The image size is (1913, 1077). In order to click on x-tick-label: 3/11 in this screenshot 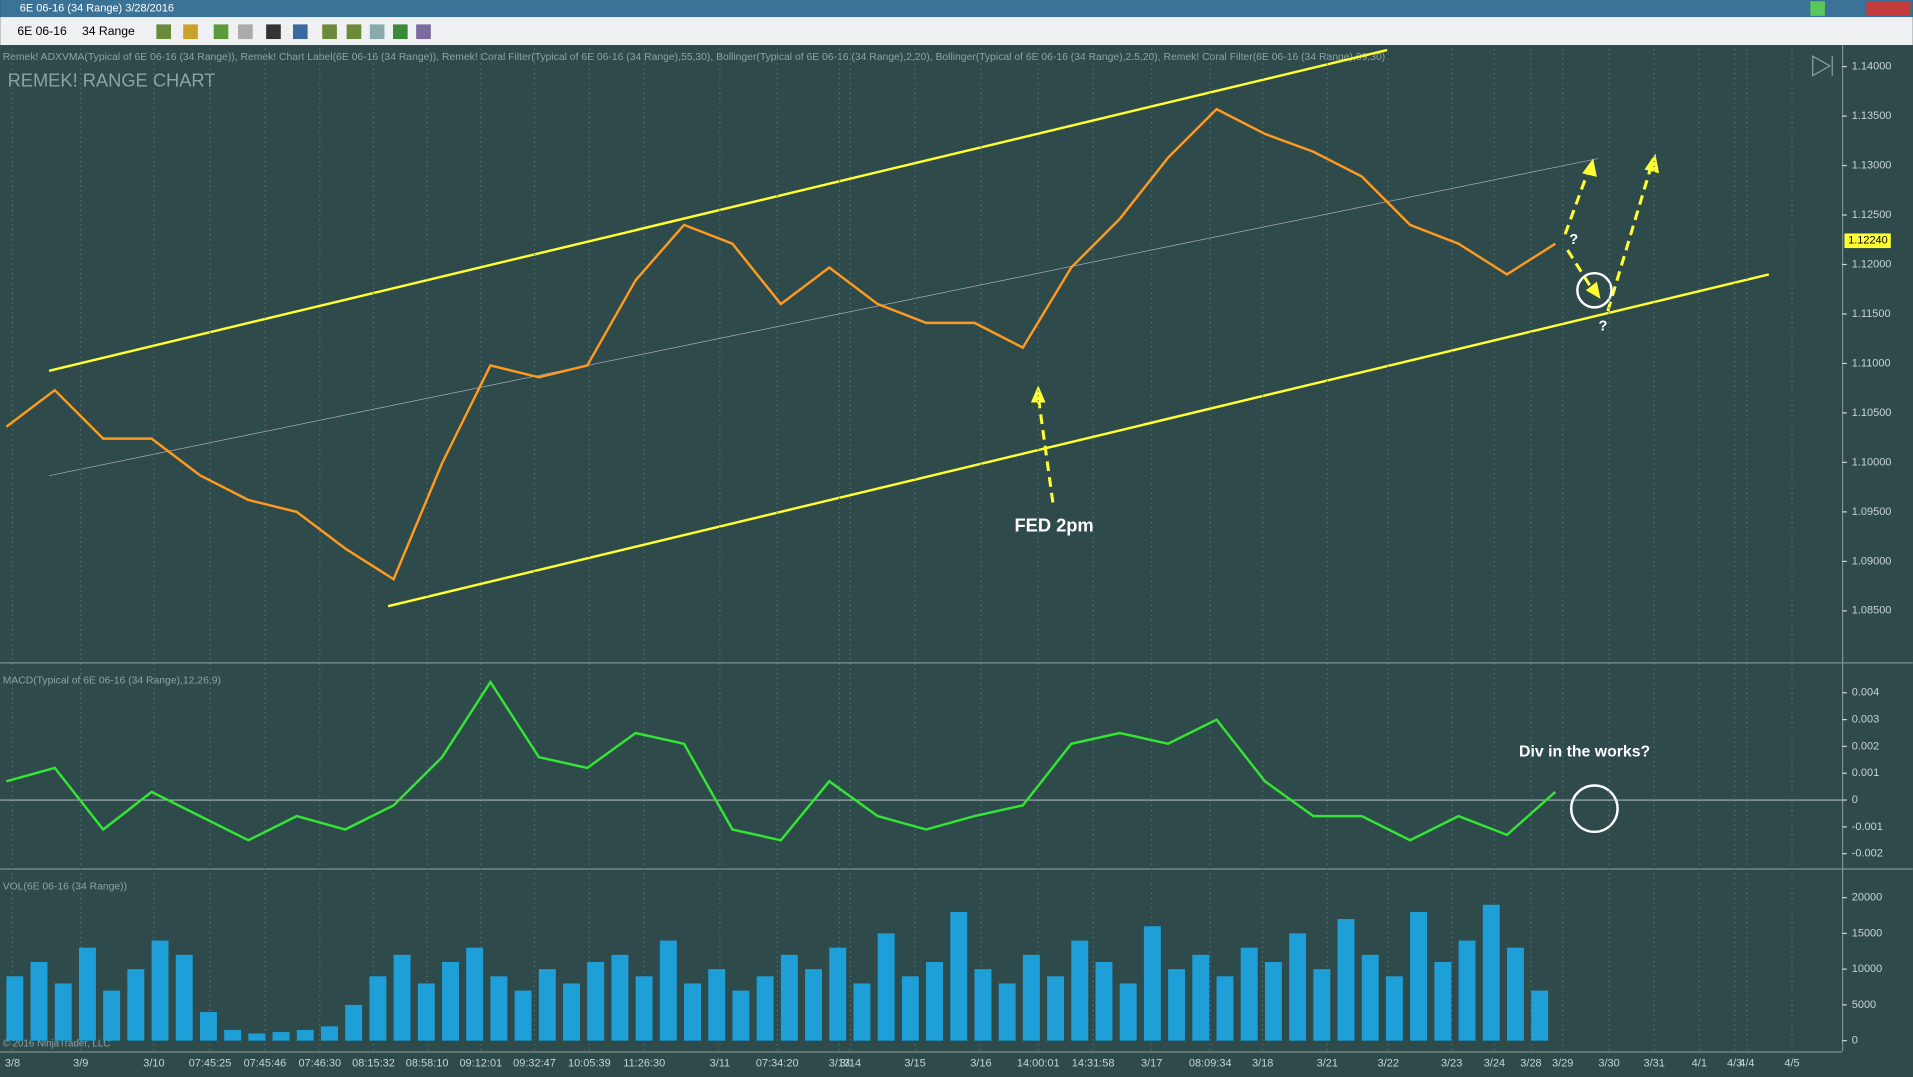, I will do `click(720, 1063)`.